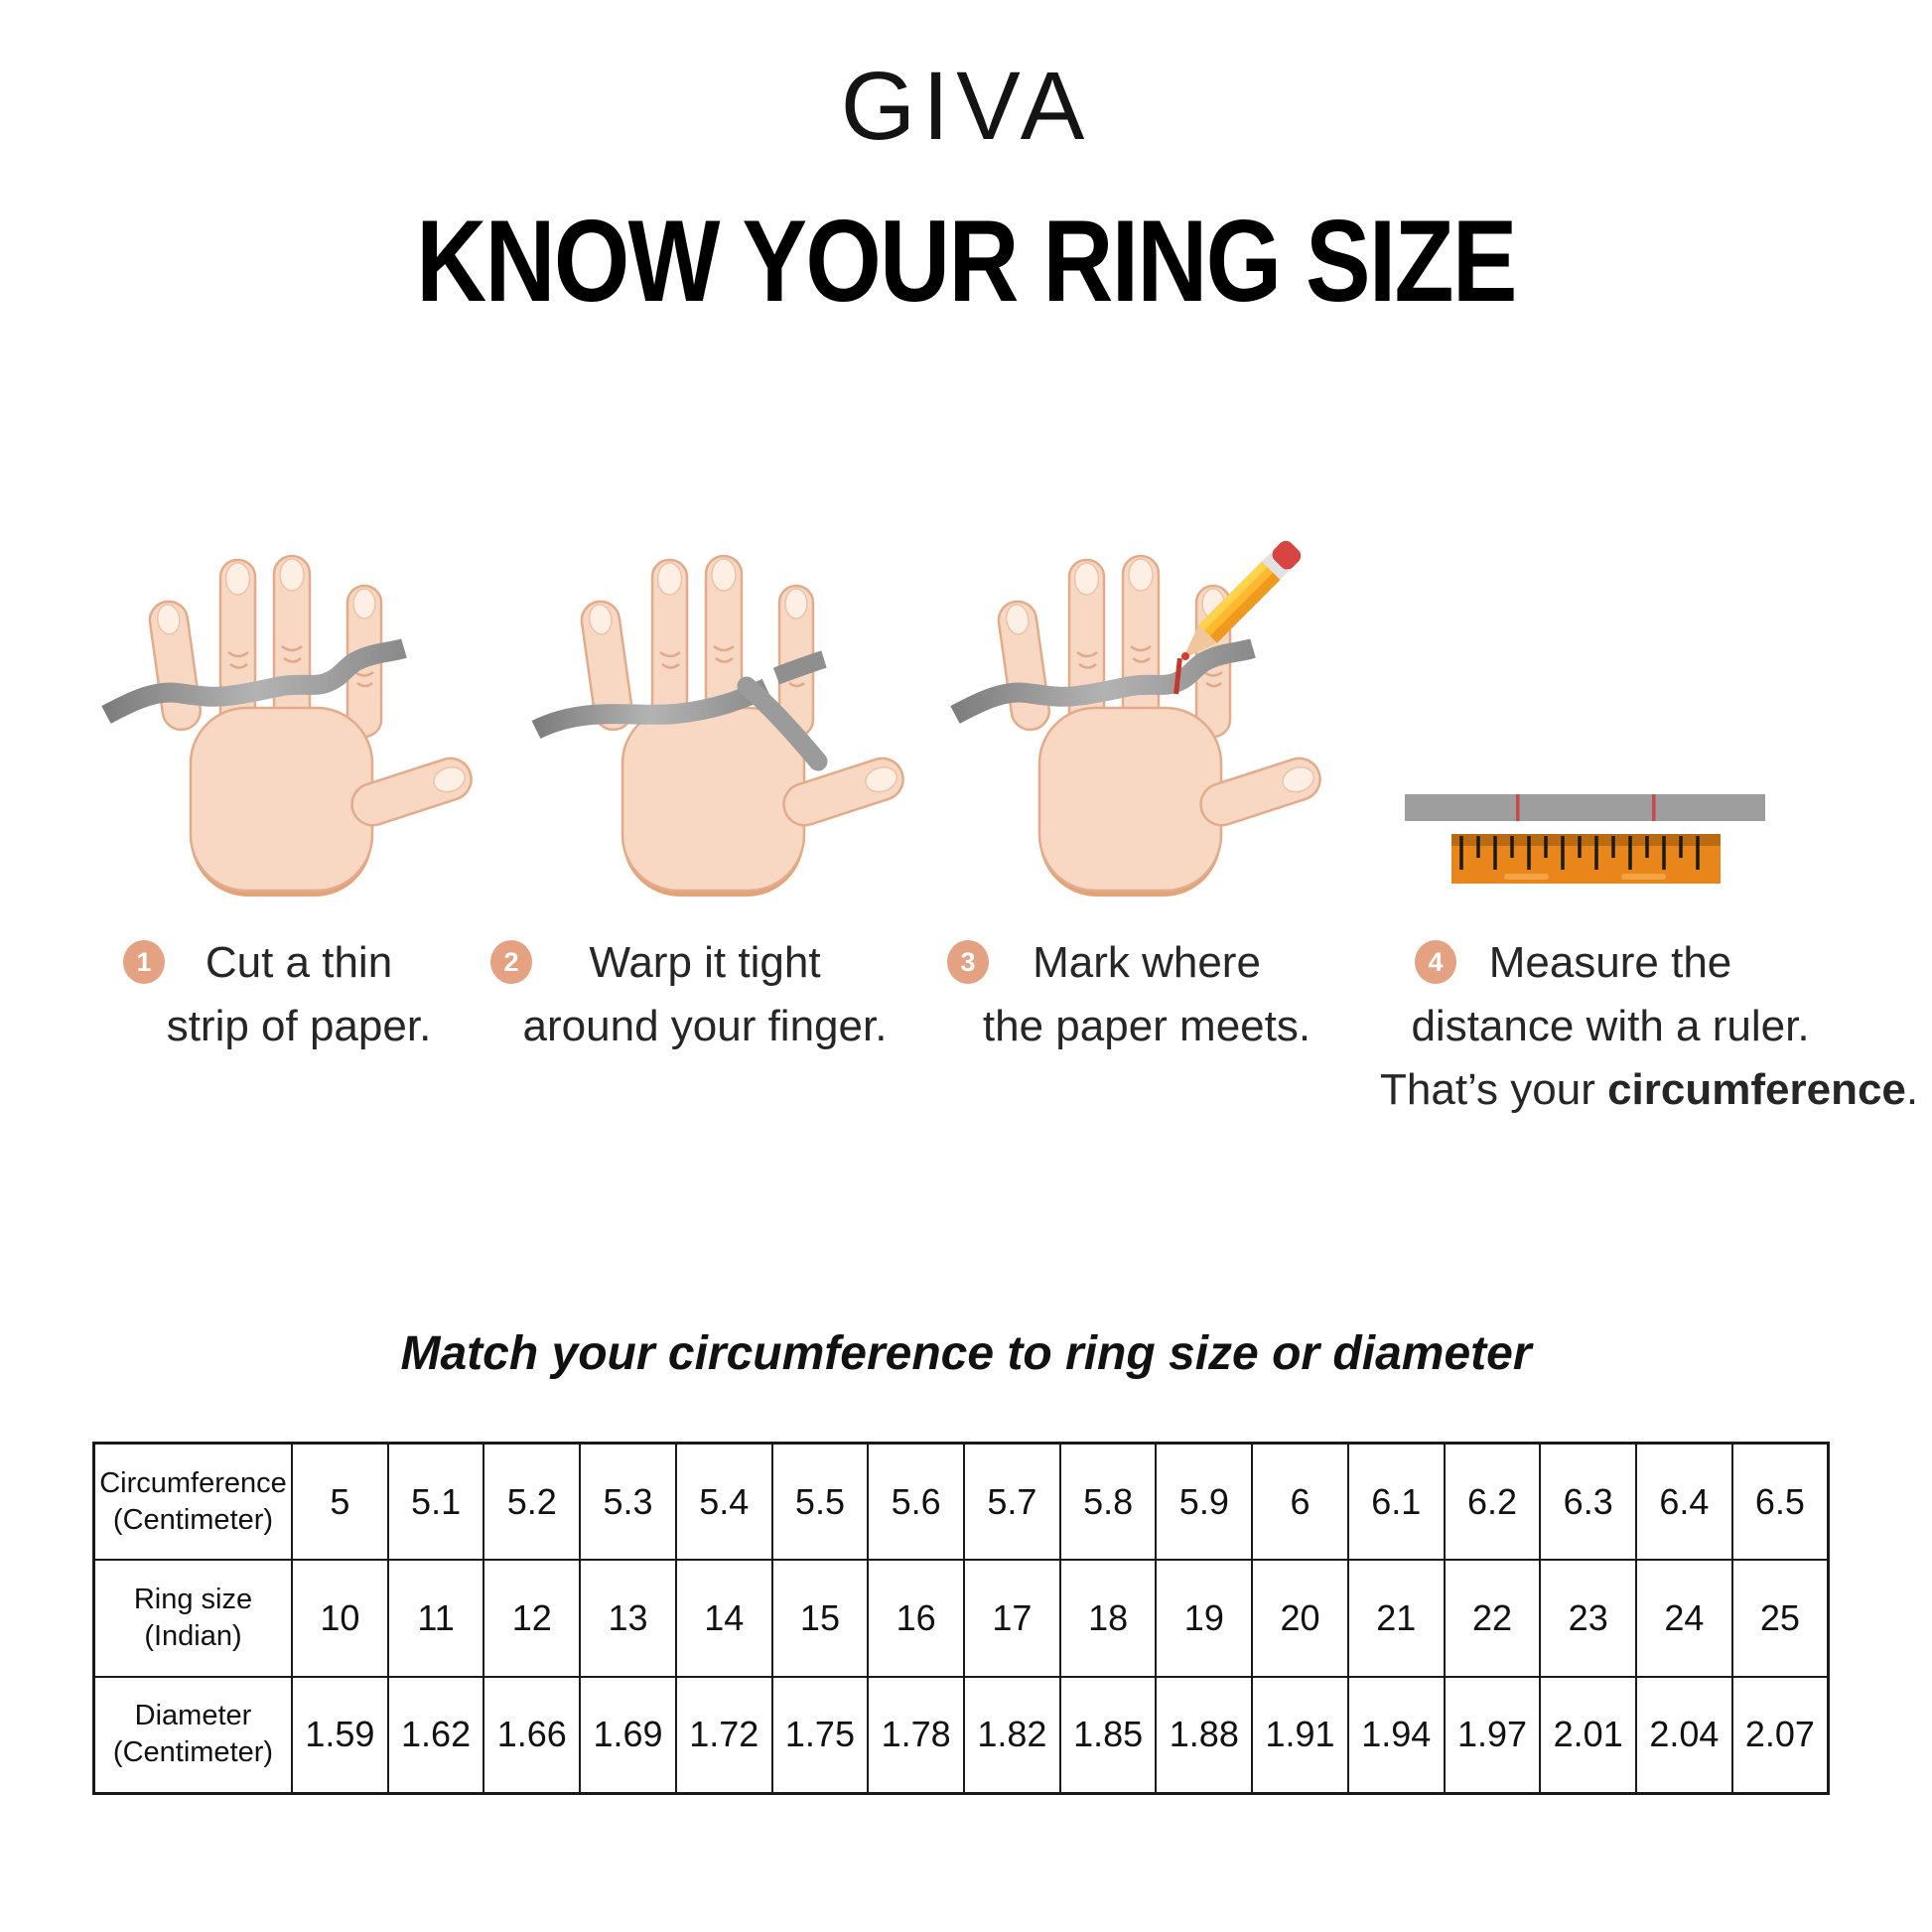 Image resolution: width=1932 pixels, height=1932 pixels. Describe the element at coordinates (723, 1735) in the screenshot. I see `table-cell: 1.72` at that location.